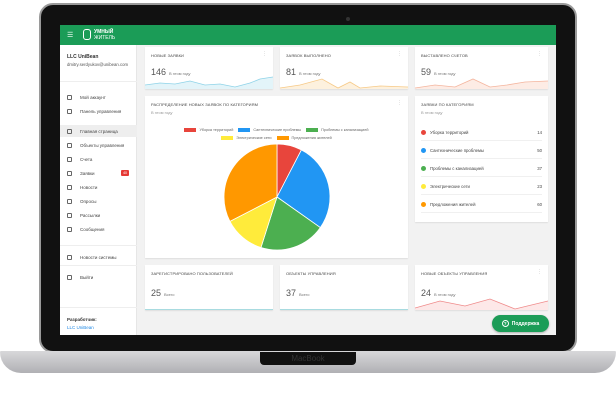 This screenshot has height=405, width=616. What do you see at coordinates (69, 111) in the screenshot?
I see `dashboard-icon` at bounding box center [69, 111].